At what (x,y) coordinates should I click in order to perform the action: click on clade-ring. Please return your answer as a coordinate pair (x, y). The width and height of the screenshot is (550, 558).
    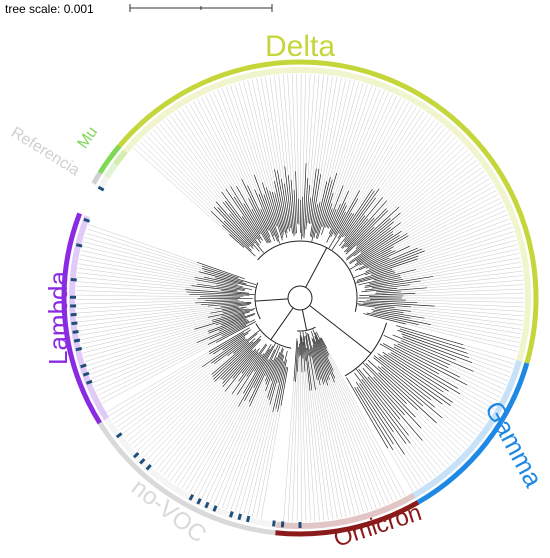
    Looking at the image, I should click on (81, 318).